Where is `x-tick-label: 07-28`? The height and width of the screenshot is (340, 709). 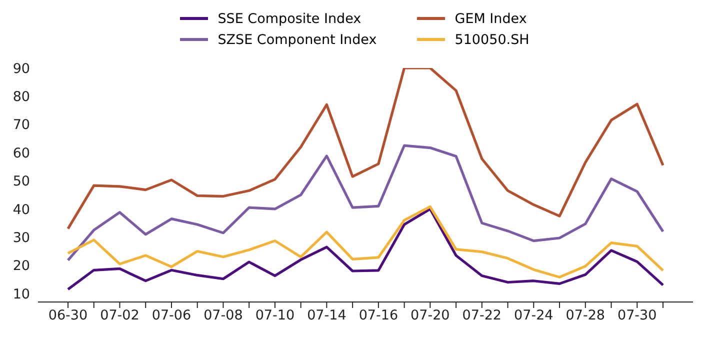 x-tick-label: 07-28 is located at coordinates (586, 316).